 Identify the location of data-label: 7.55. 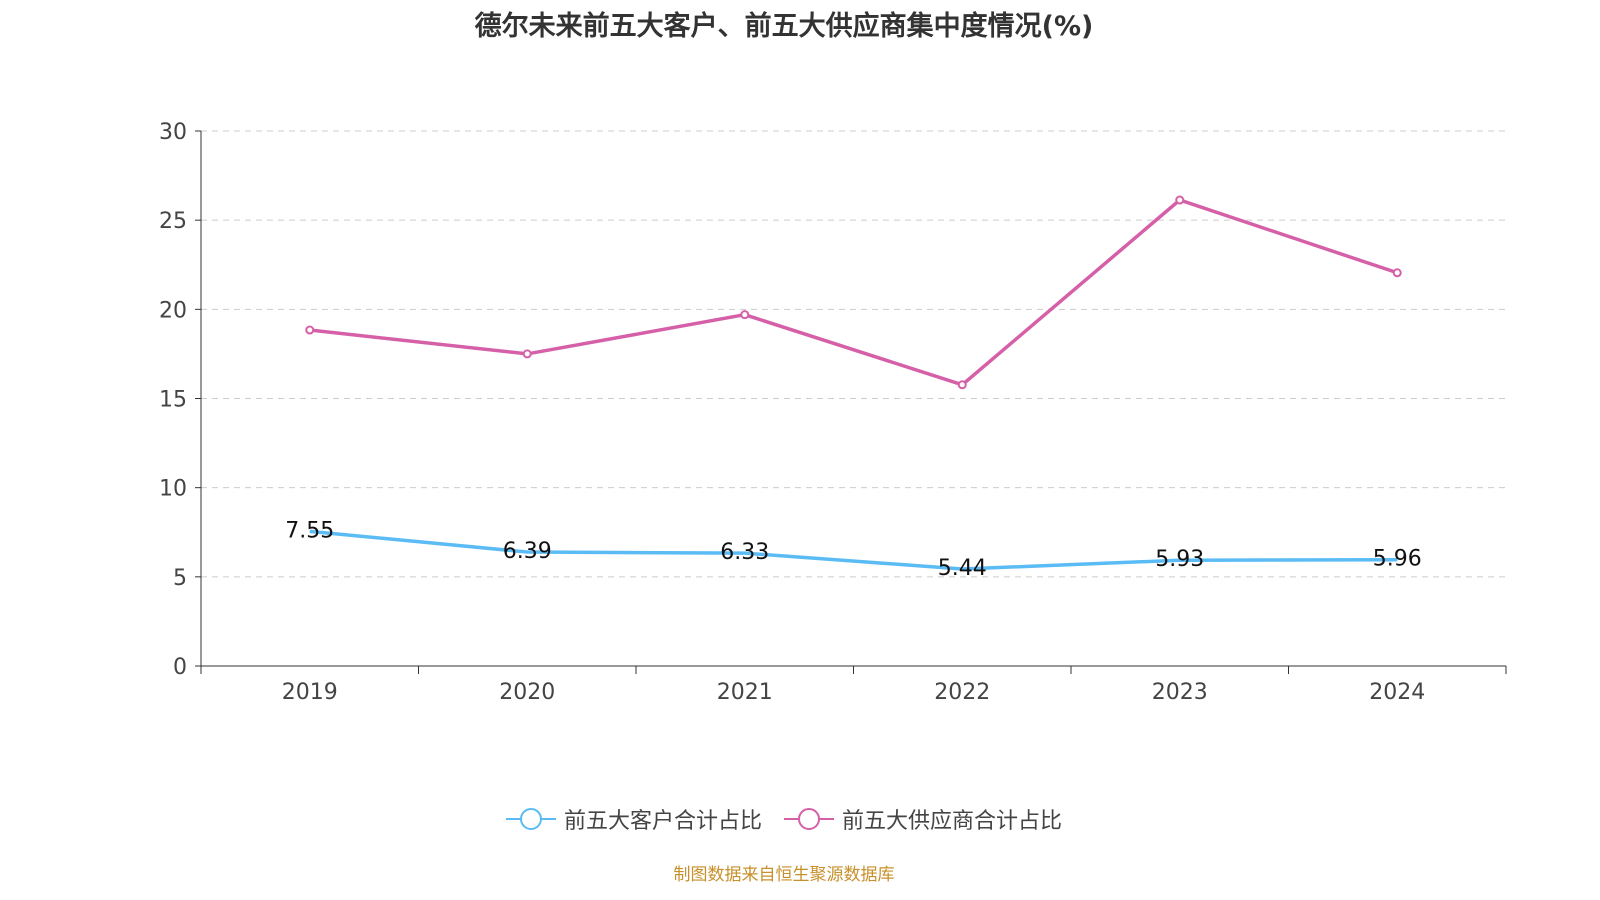
(309, 530).